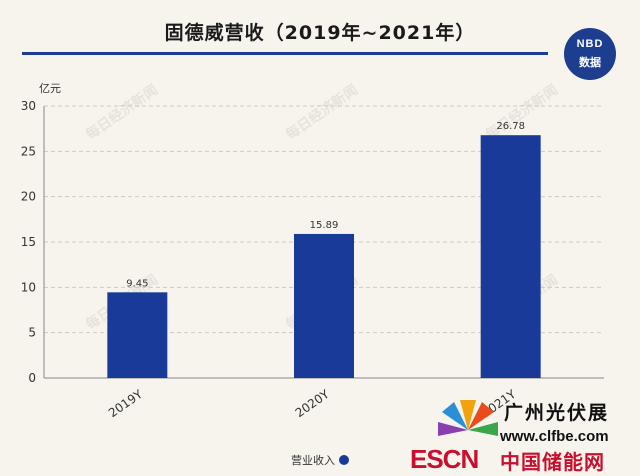  What do you see at coordinates (510, 126) in the screenshot?
I see `value-label: 26.78` at bounding box center [510, 126].